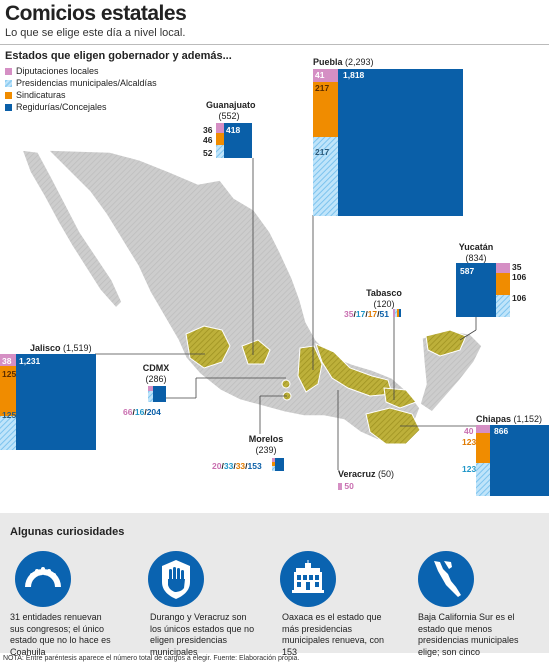 This screenshot has width=549, height=666. I want to click on state-total: (239), so click(266, 450).